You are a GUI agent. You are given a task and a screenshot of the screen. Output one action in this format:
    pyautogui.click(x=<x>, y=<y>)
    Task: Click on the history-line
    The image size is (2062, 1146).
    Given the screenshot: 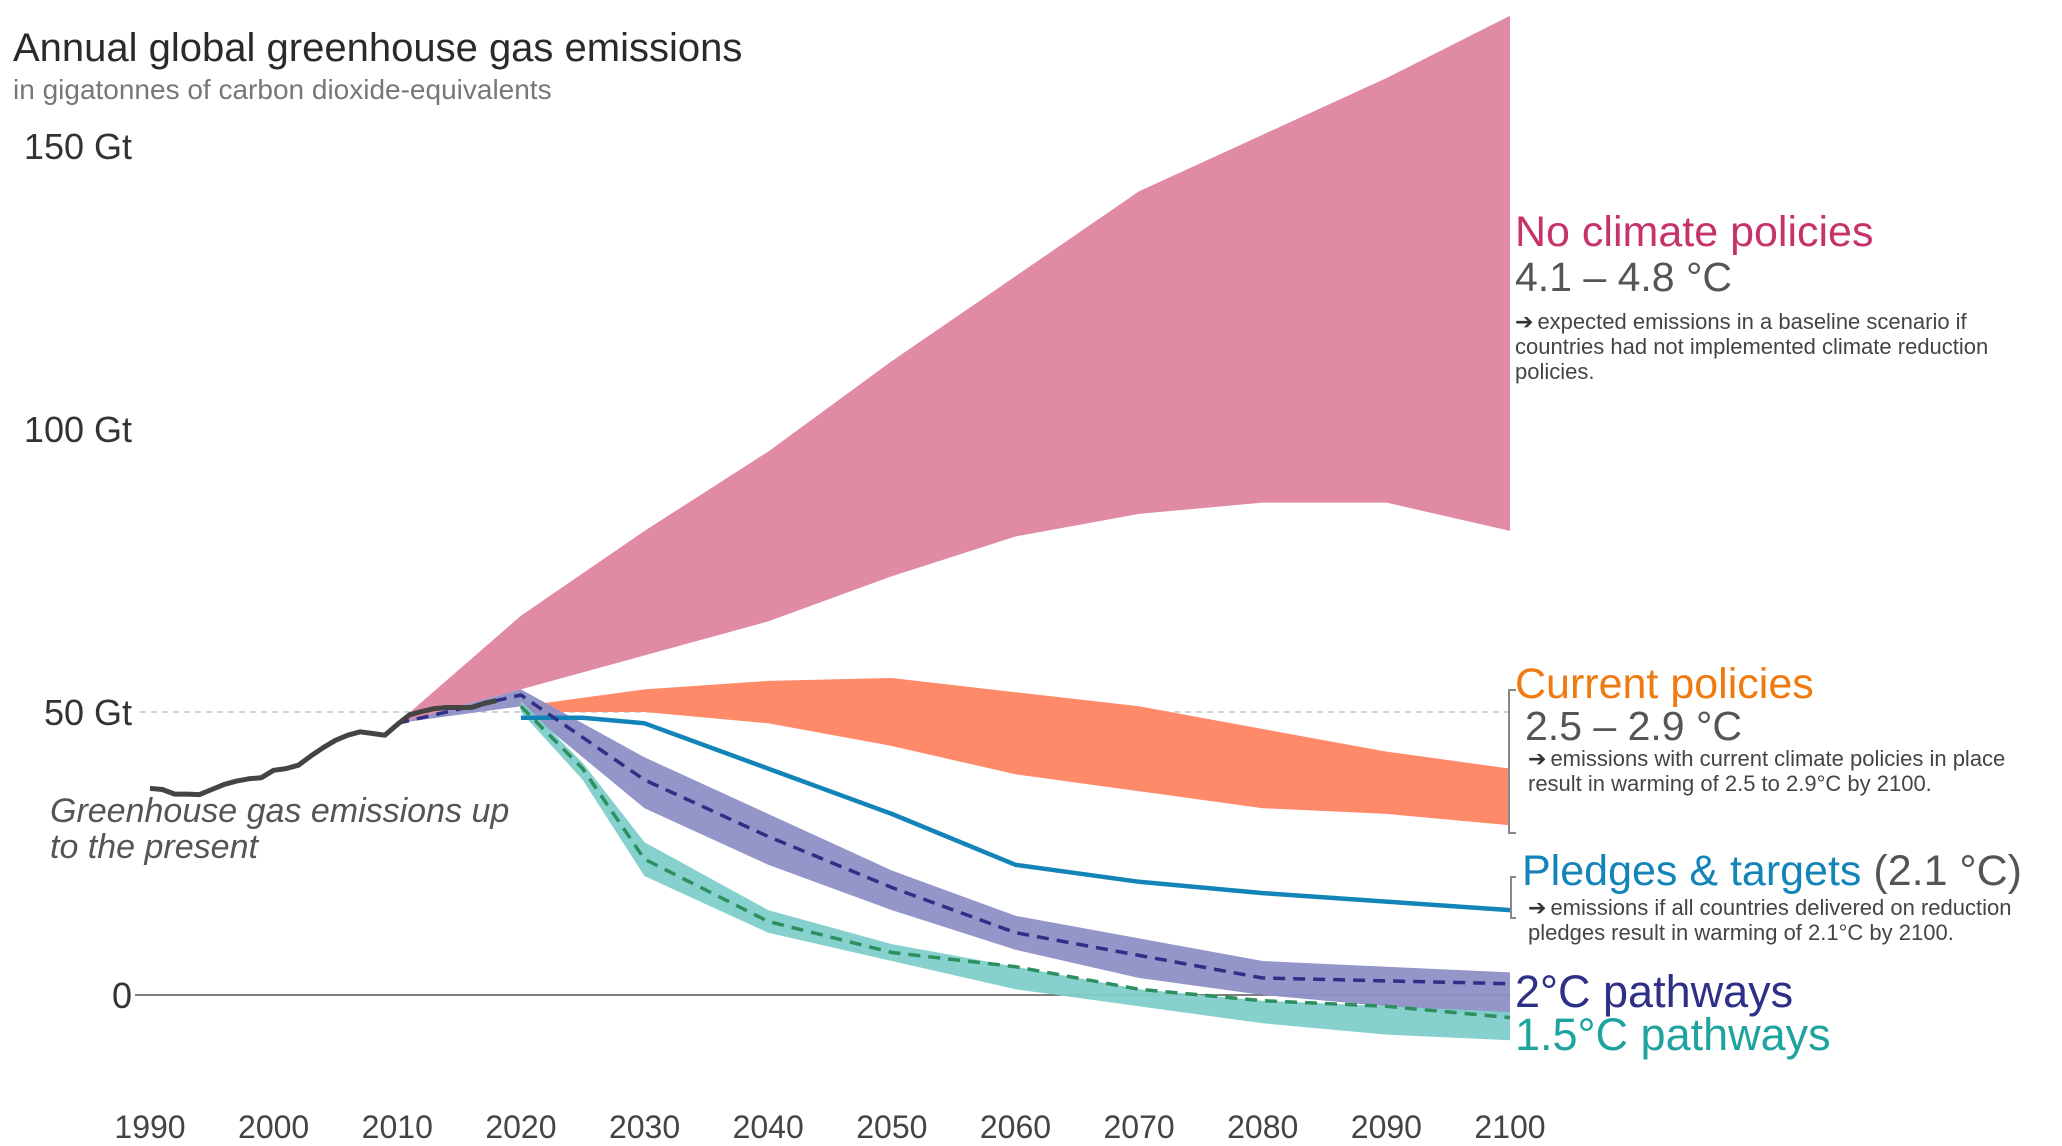 What is the action you would take?
    pyautogui.click(x=323, y=748)
    